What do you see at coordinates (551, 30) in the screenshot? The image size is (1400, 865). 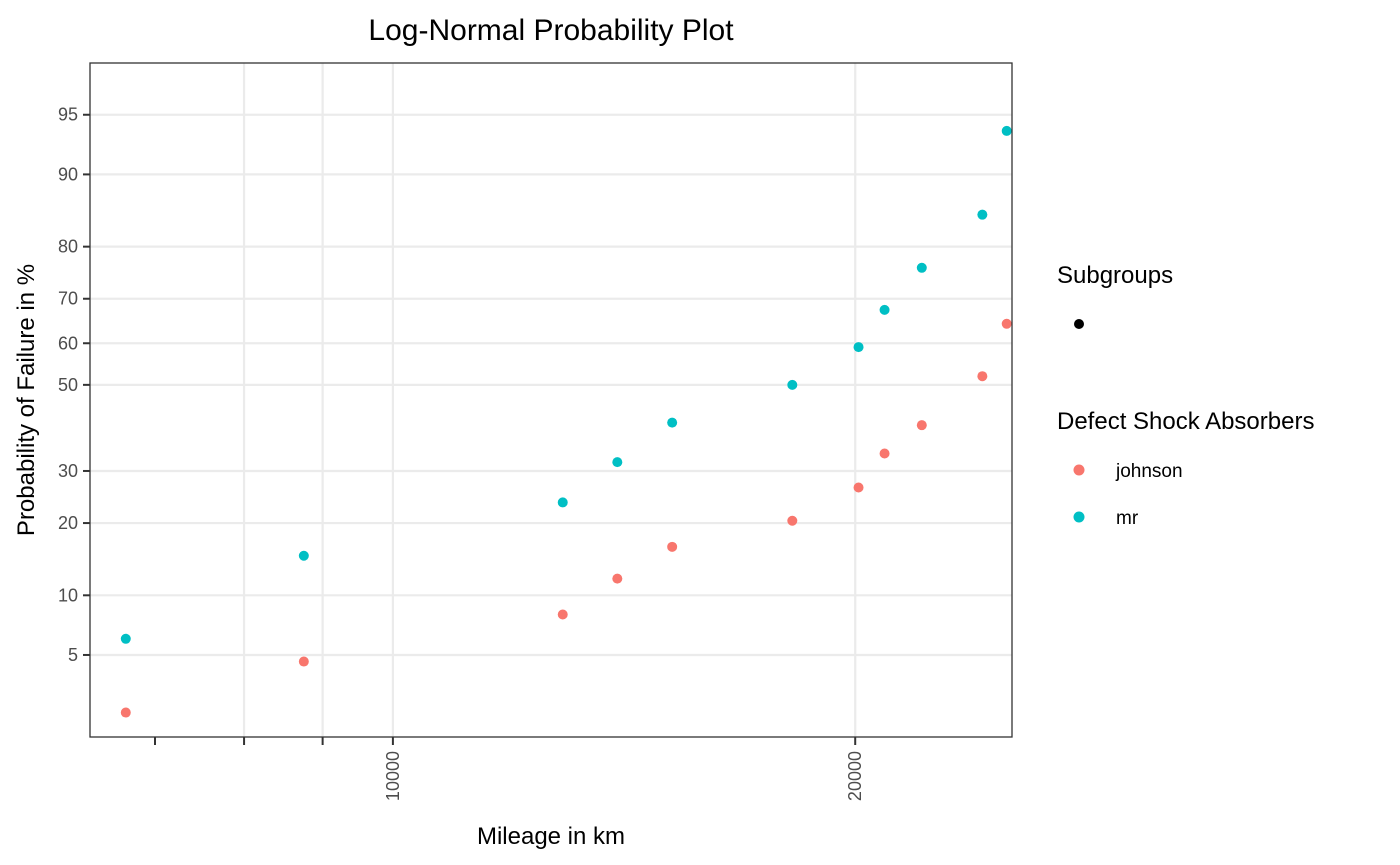 I see `chart-title: Log-Normal Probability Plot` at bounding box center [551, 30].